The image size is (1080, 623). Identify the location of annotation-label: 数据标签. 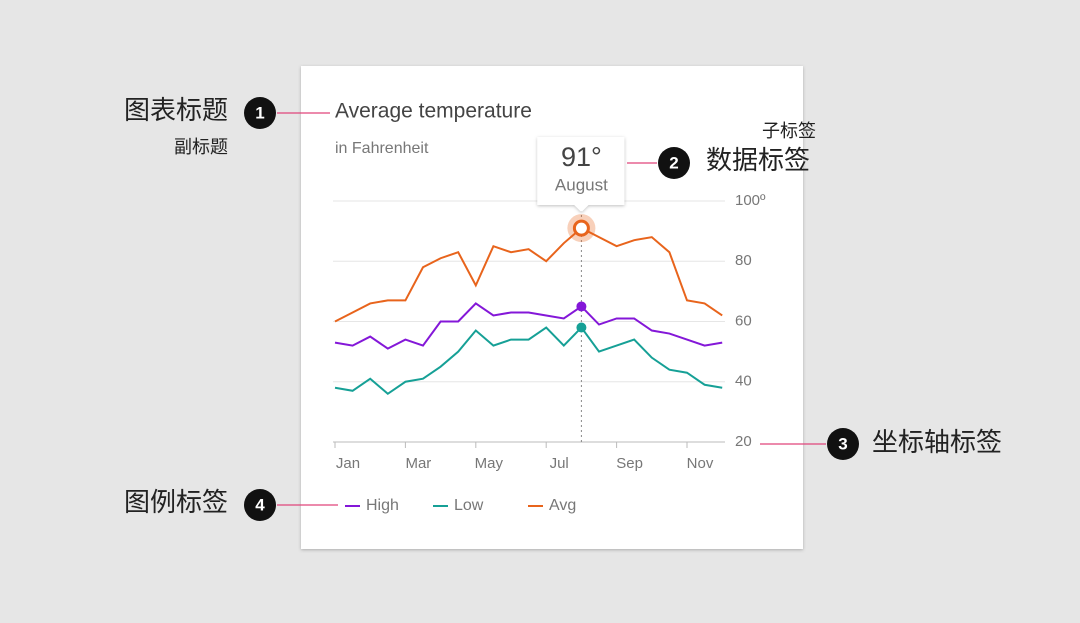
(758, 160).